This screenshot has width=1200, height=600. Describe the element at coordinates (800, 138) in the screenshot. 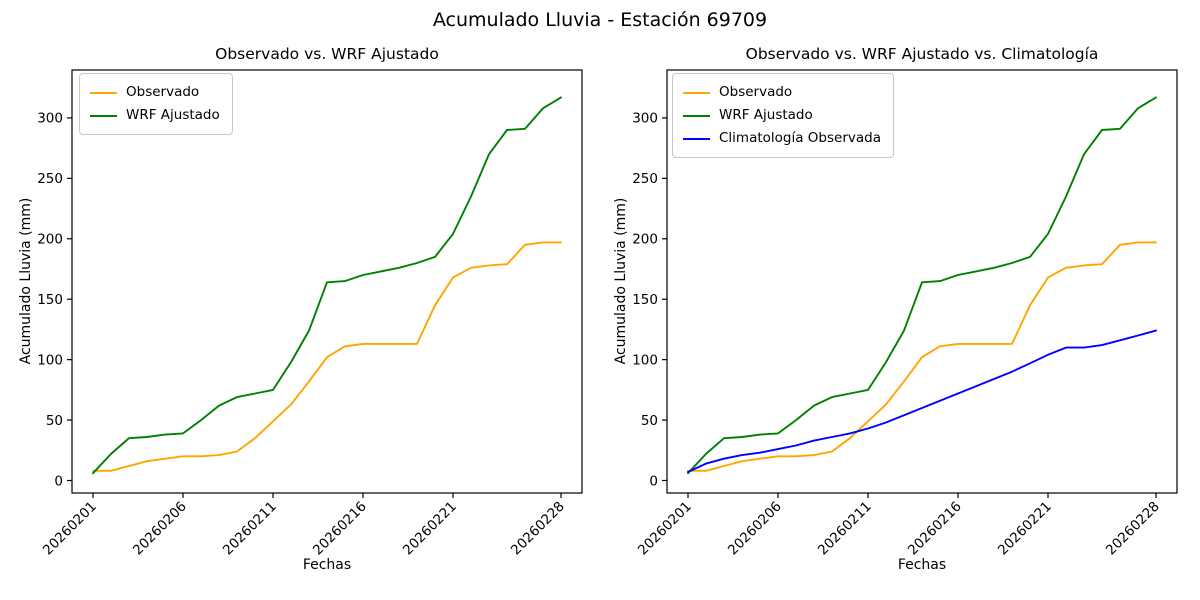

I see `legend-label: Climatología Observada` at that location.